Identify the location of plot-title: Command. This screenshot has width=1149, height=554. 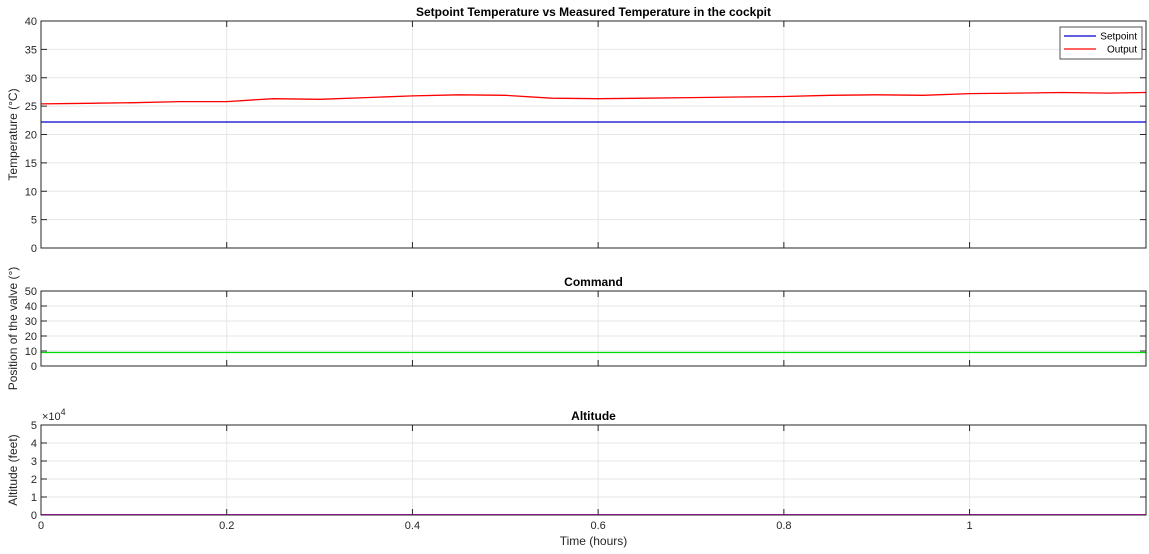
(593, 282).